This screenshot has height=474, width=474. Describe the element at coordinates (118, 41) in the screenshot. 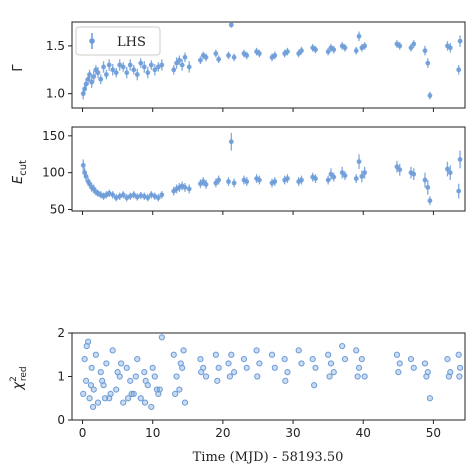

I see `legend-box` at that location.